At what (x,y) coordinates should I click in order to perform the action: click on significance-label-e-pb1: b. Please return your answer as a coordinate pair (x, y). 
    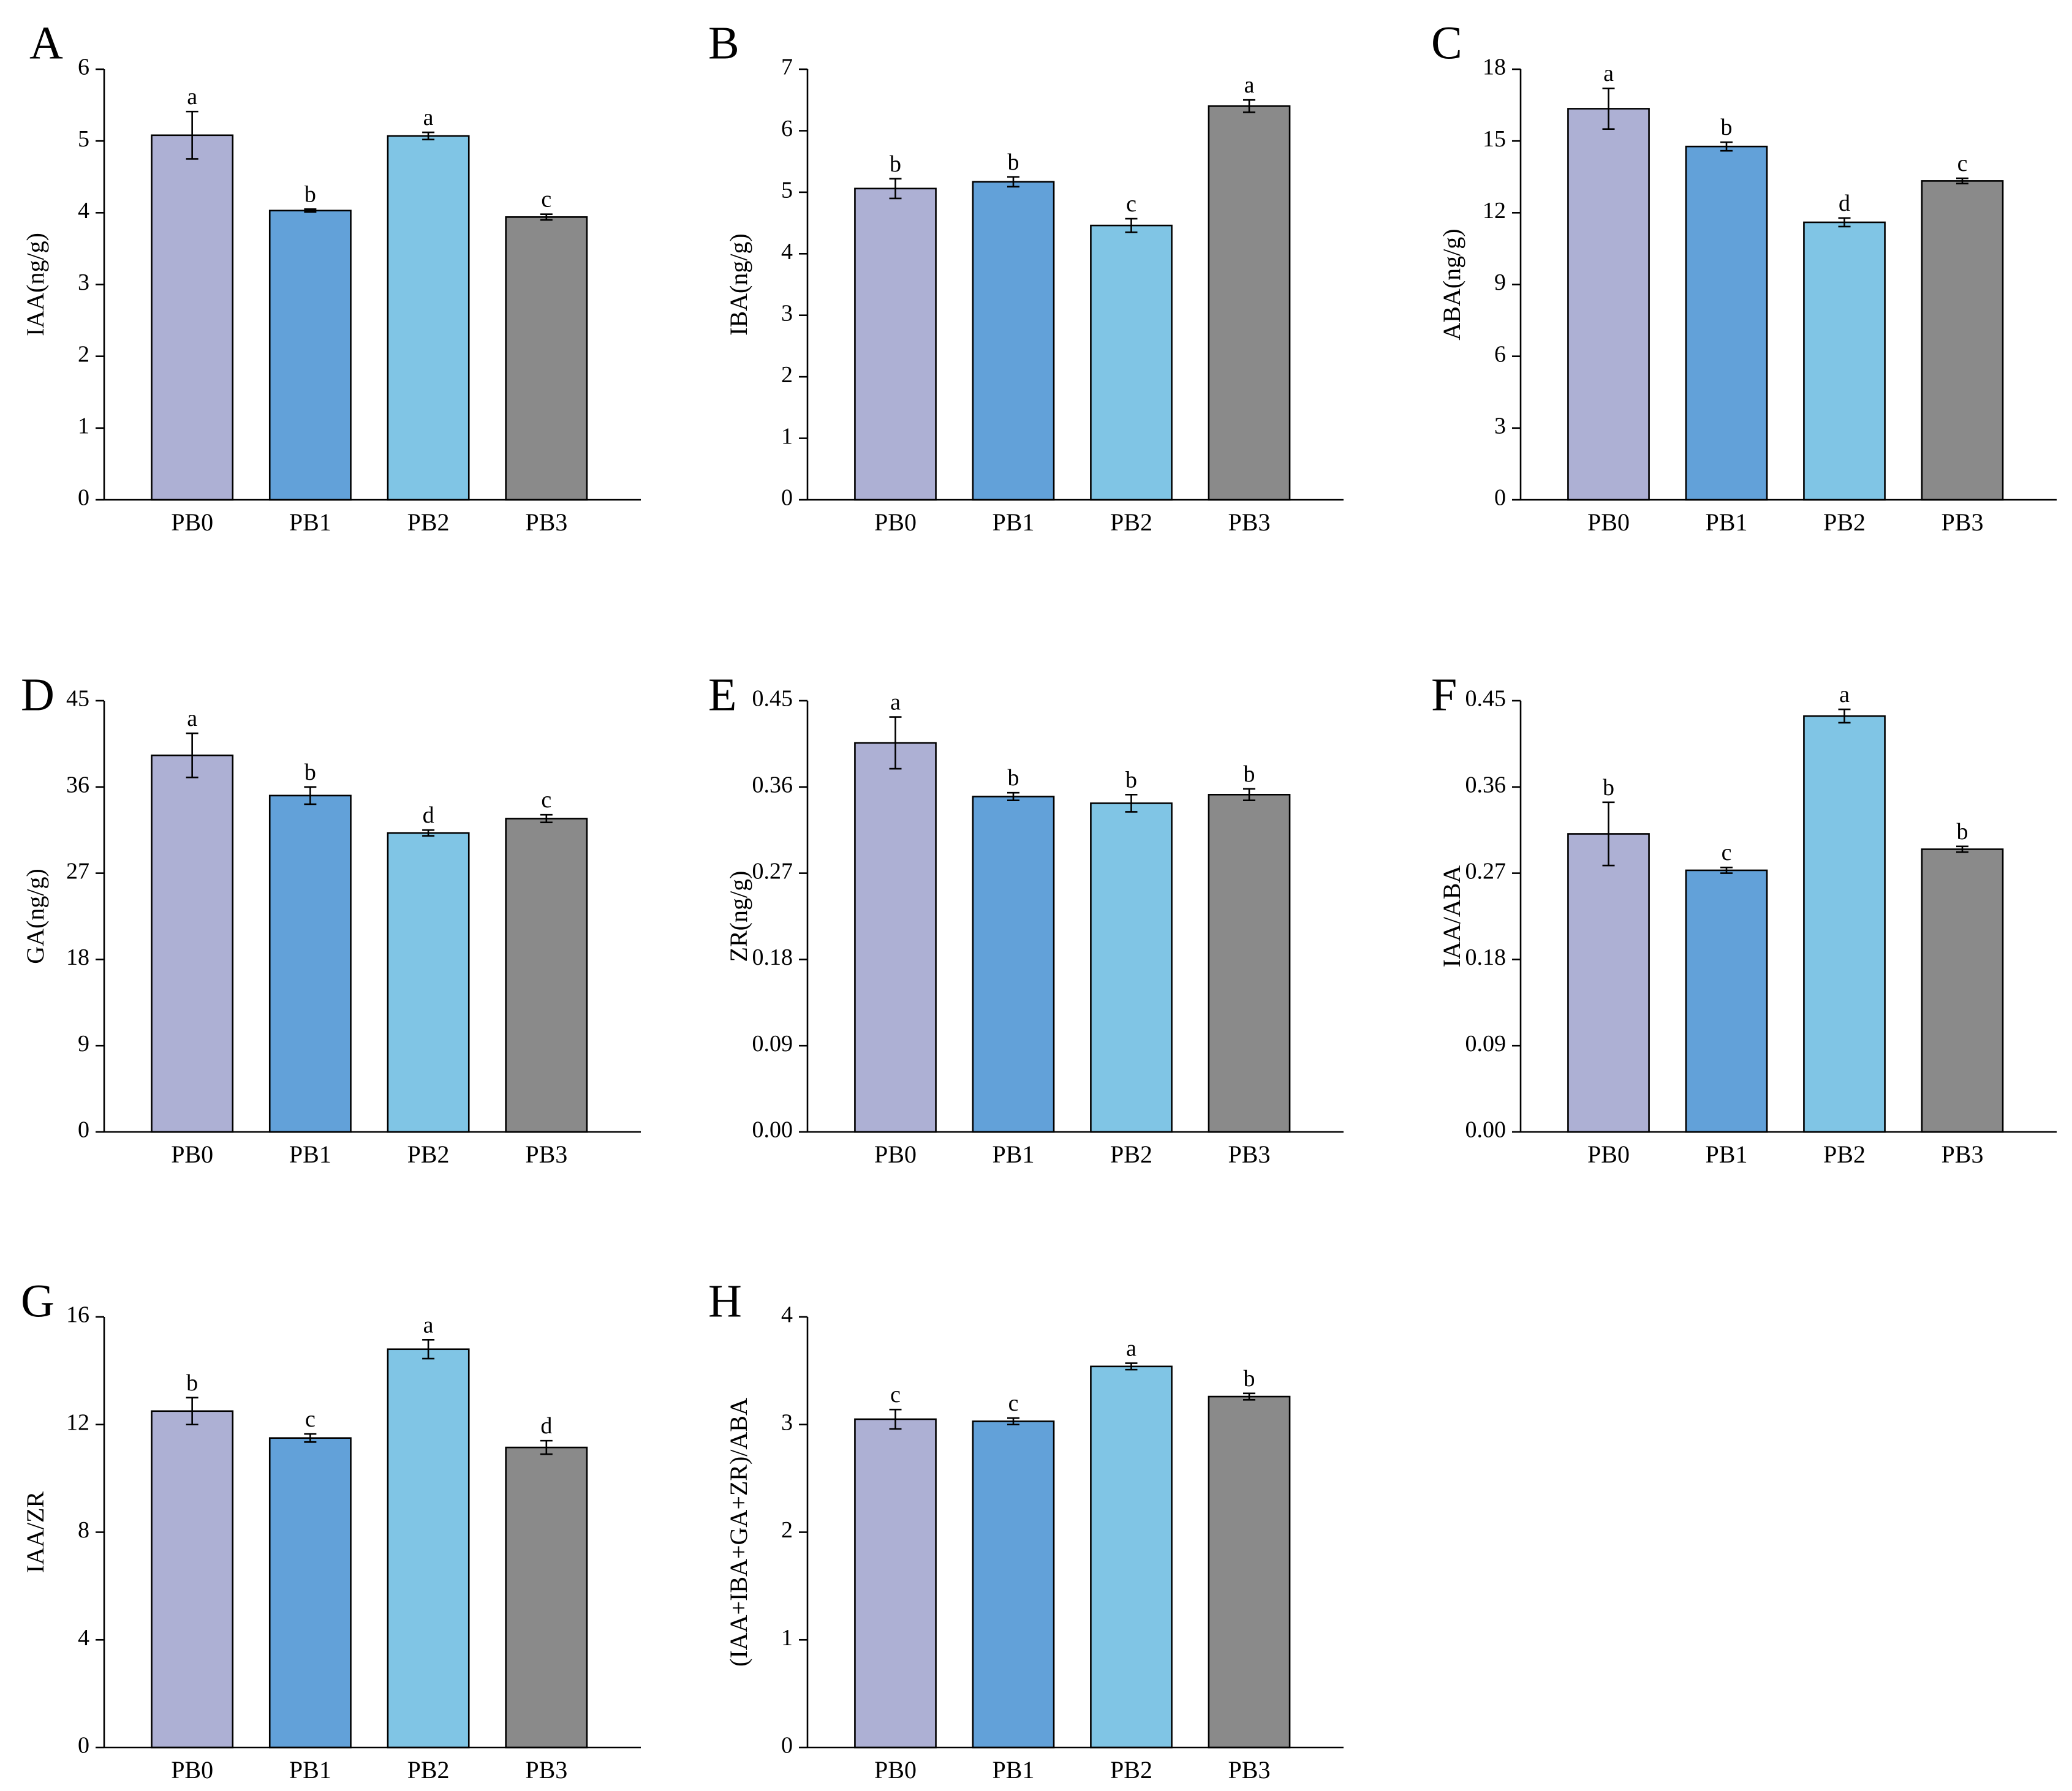
    Looking at the image, I should click on (1013, 778).